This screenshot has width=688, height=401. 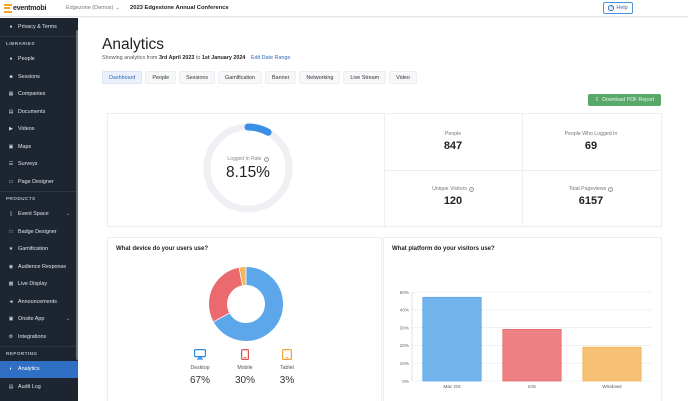 I want to click on sidebar-item-integrations: ⚙ Integrations, so click(x=39, y=337).